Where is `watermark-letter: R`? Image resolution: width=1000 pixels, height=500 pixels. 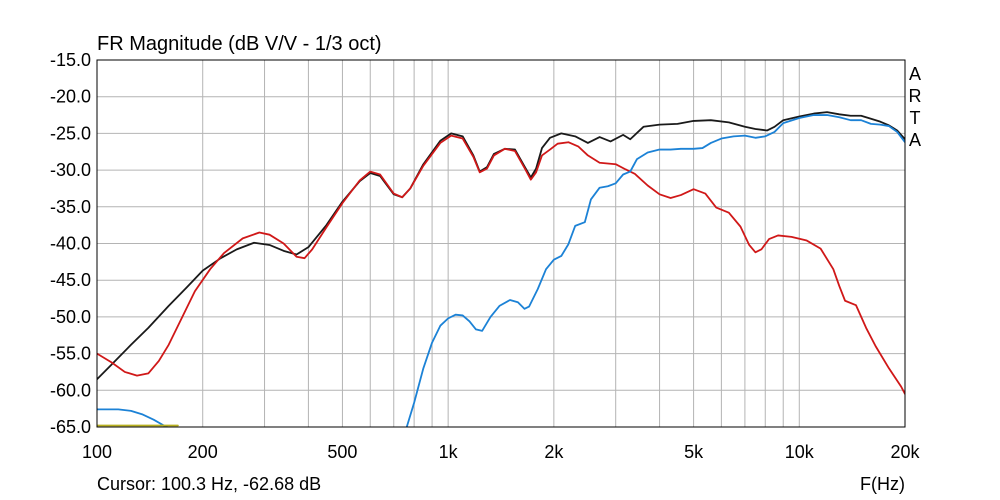
watermark-letter: R is located at coordinates (915, 96).